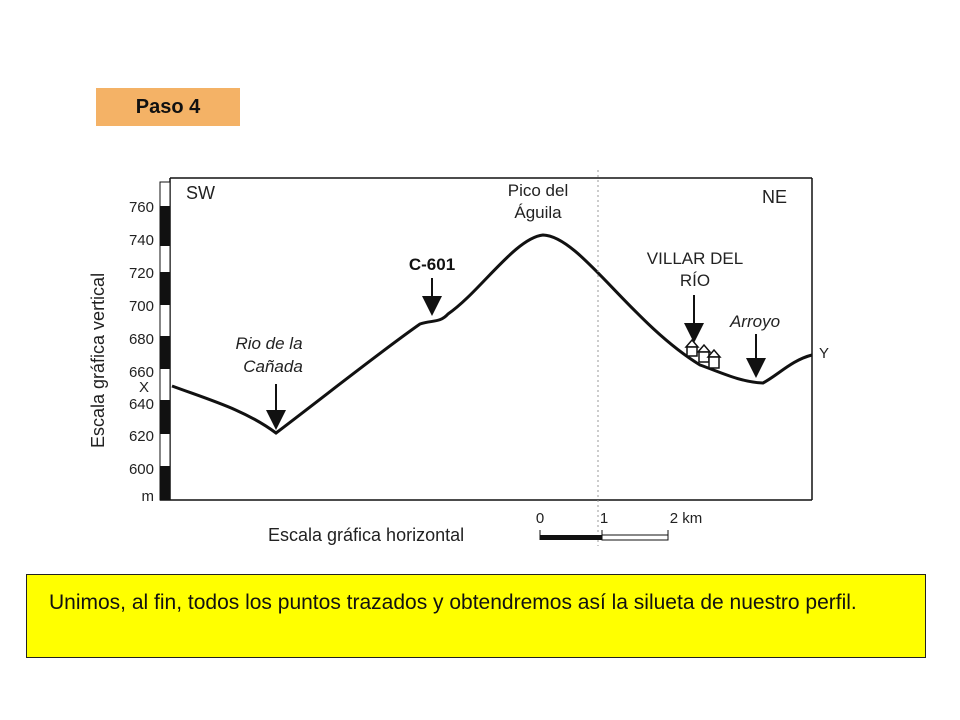 The width and height of the screenshot is (960, 720). I want to click on tick-600: 600, so click(141, 469).